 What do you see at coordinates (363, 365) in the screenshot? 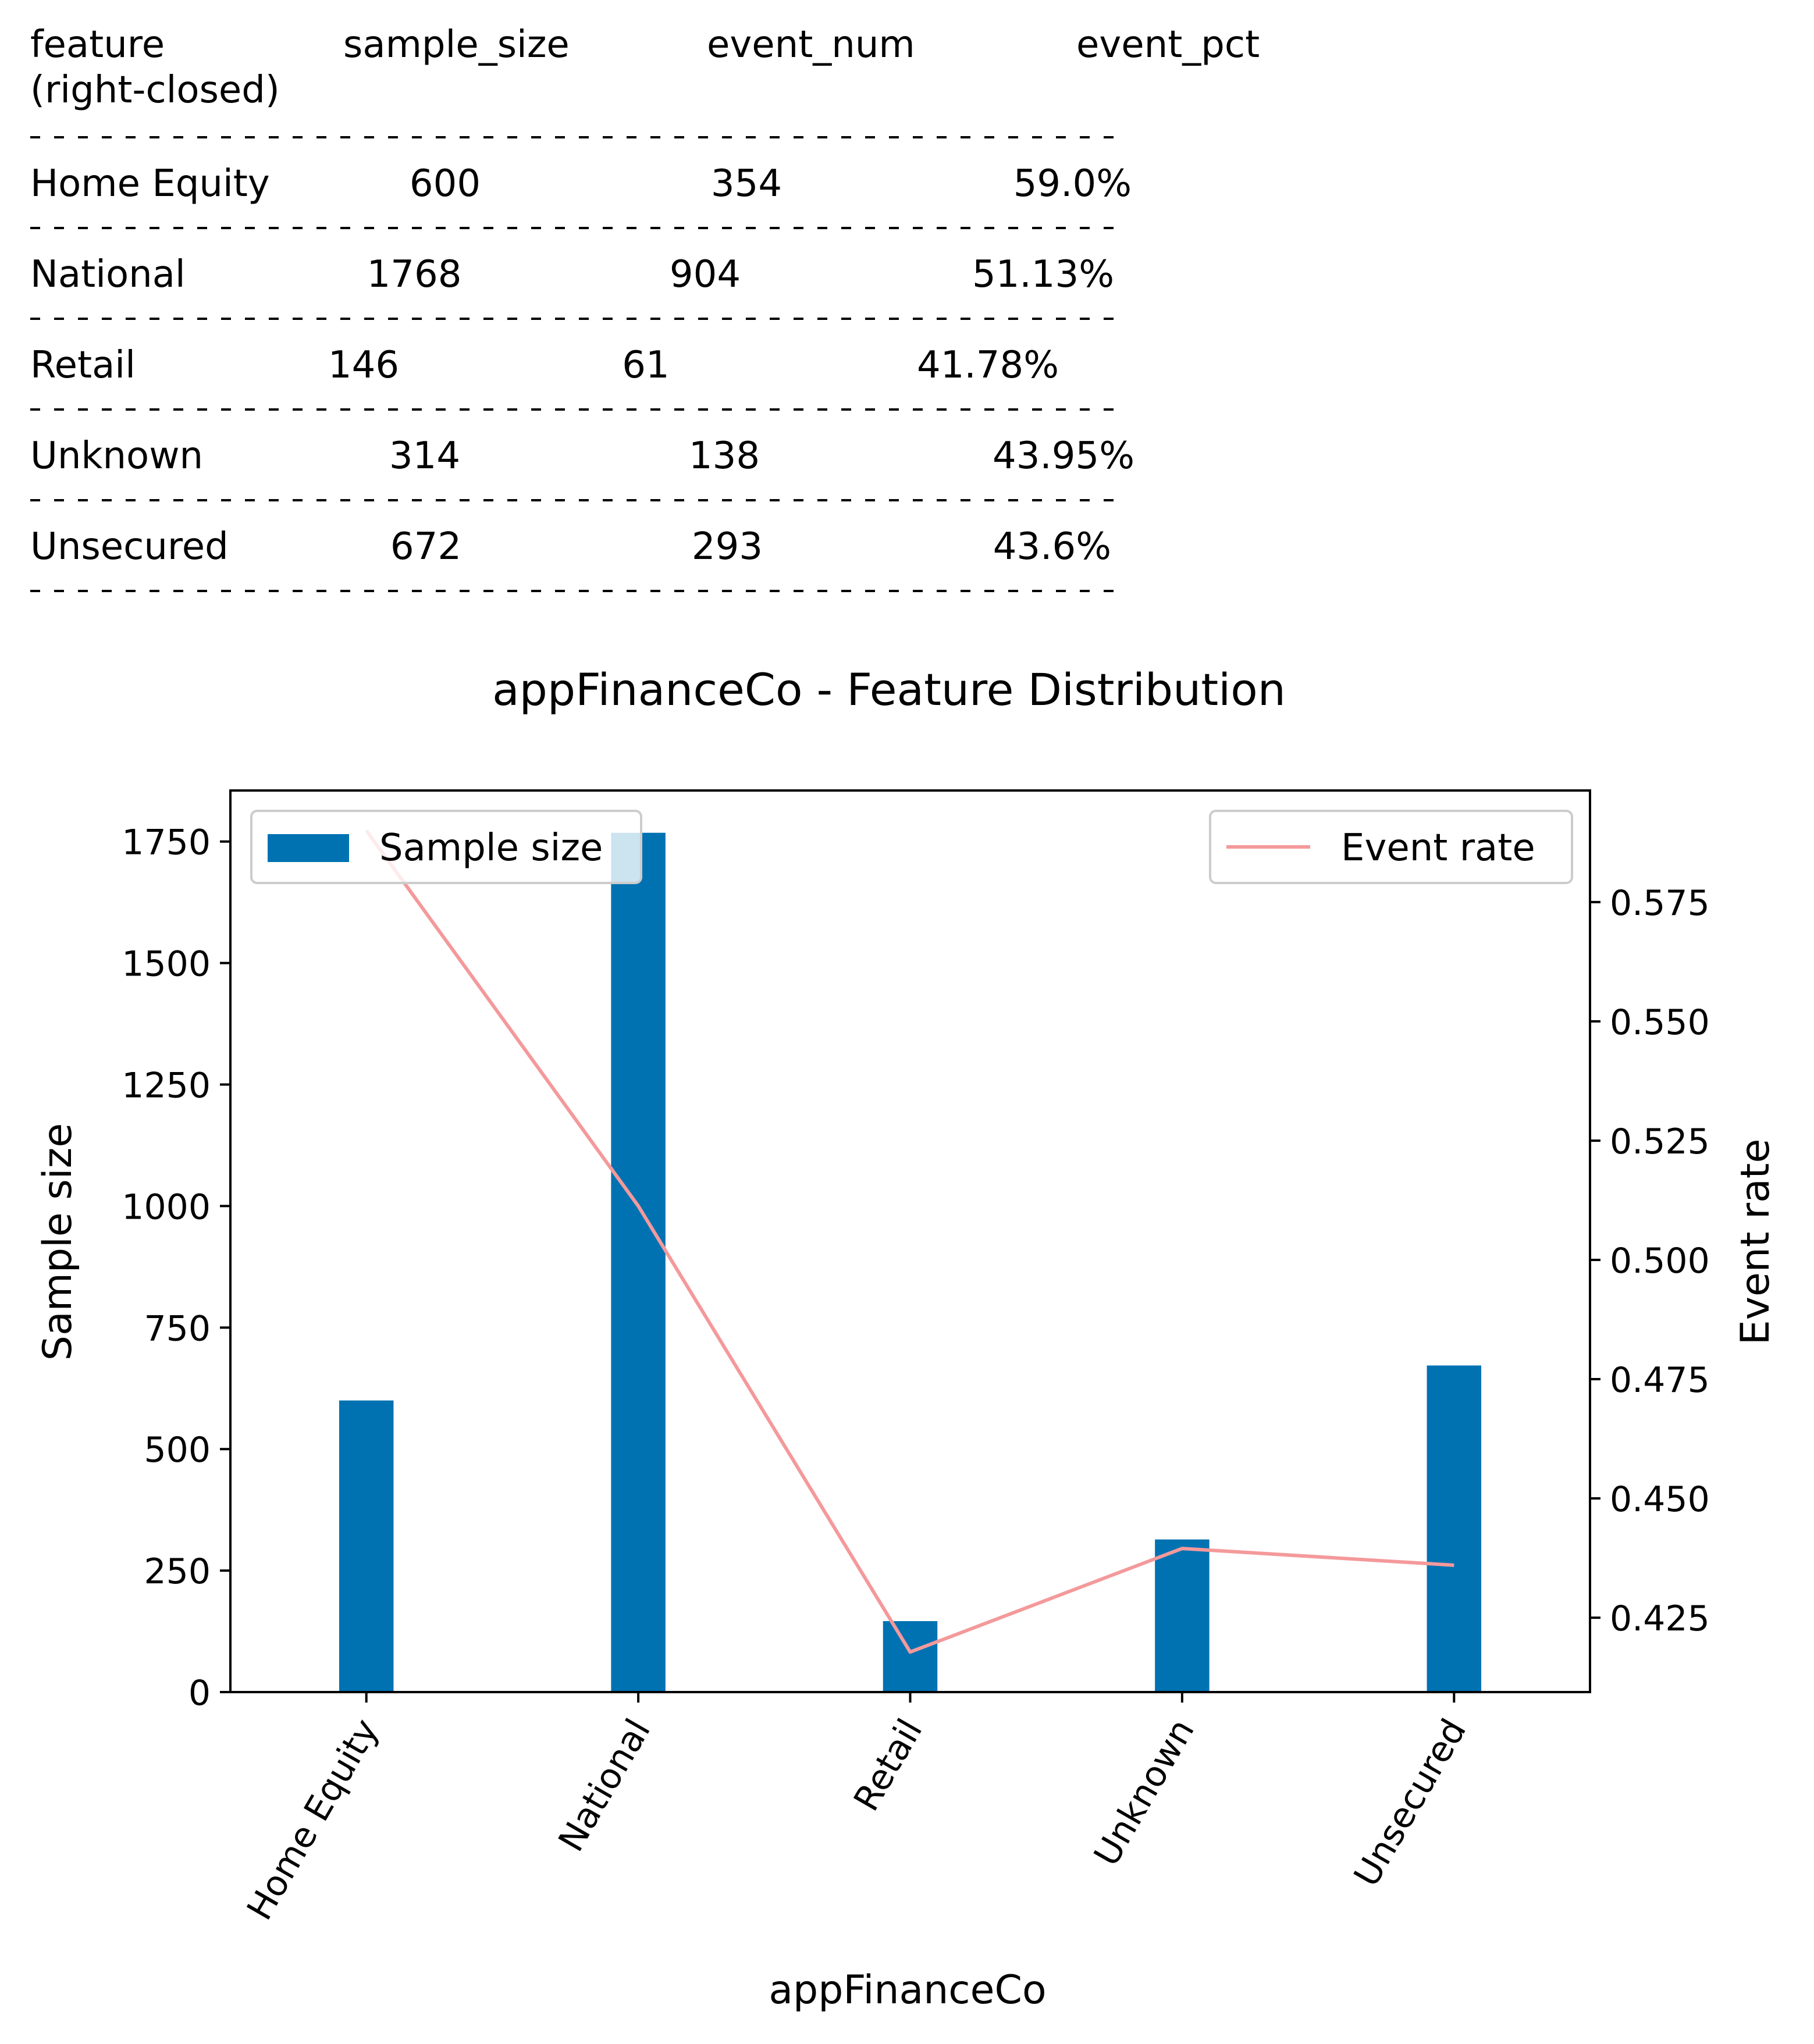
I see `table-cell: 146` at bounding box center [363, 365].